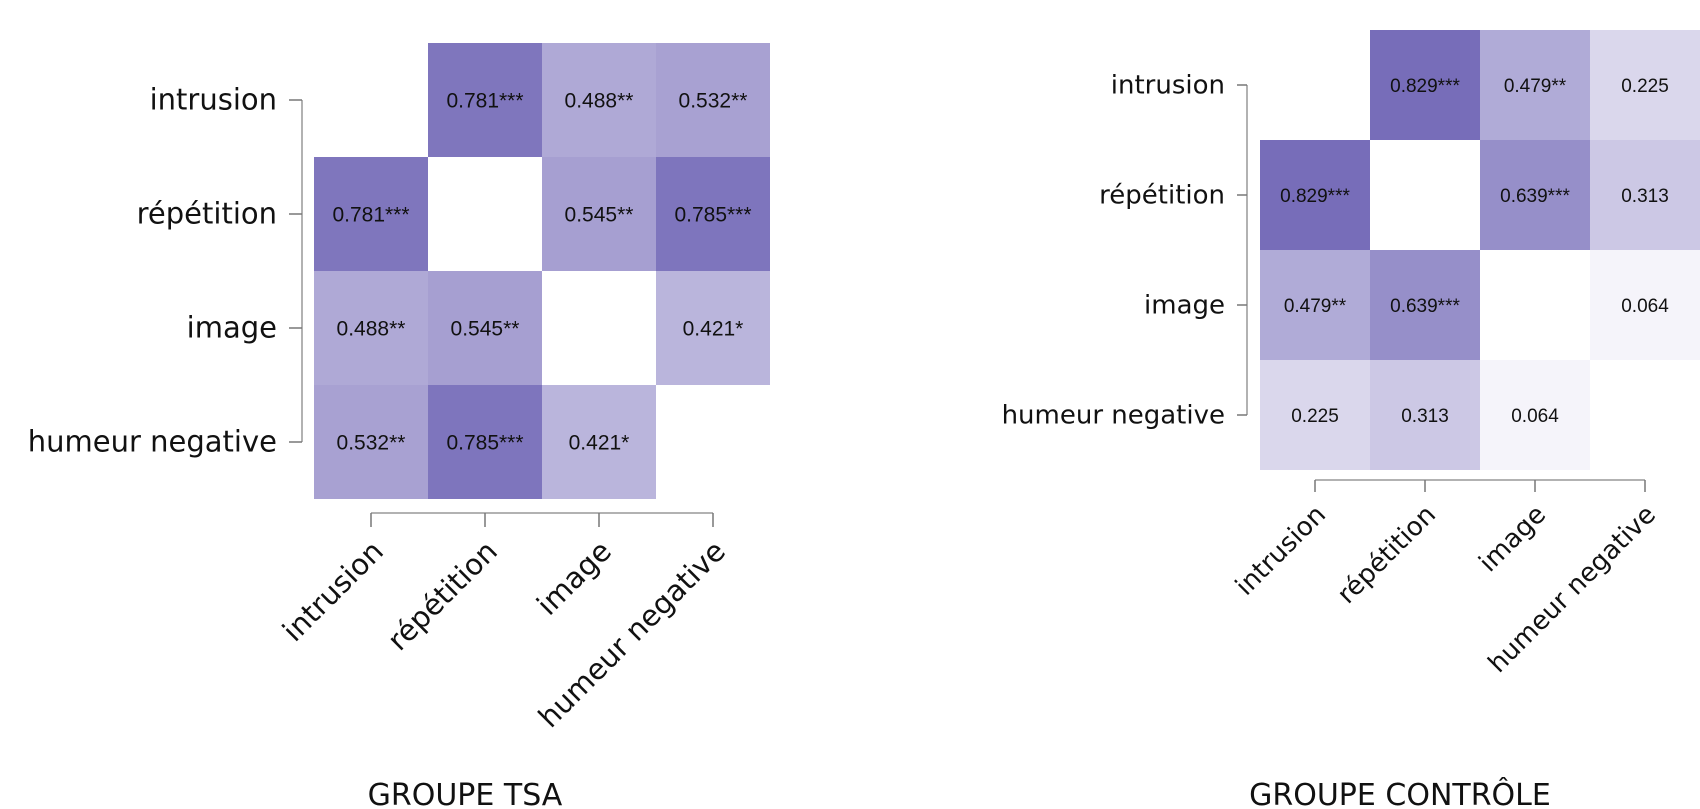 Image resolution: width=1700 pixels, height=809 pixels. What do you see at coordinates (632, 634) in the screenshot?
I see `col-label-humeur-negative: humeur negative` at bounding box center [632, 634].